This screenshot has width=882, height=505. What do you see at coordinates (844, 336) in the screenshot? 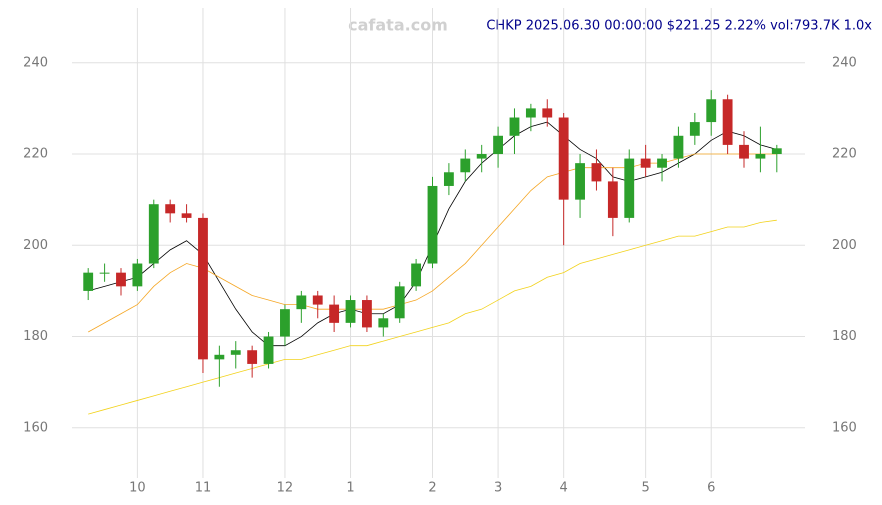
I see `y-tick-label-right: 180` at bounding box center [844, 336].